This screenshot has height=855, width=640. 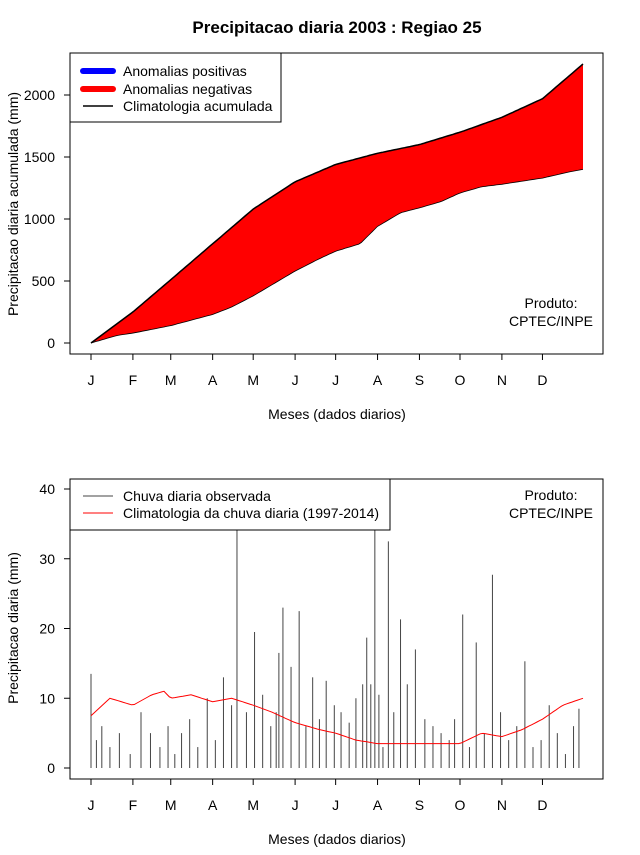 I want to click on bottom-y-tick-label: 10, so click(x=47, y=698).